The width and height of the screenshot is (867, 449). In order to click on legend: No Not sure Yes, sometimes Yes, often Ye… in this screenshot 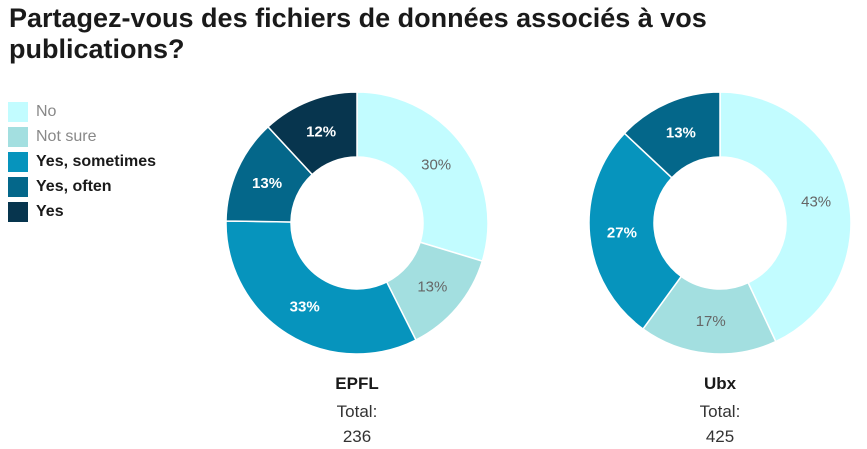, I will do `click(82, 161)`.